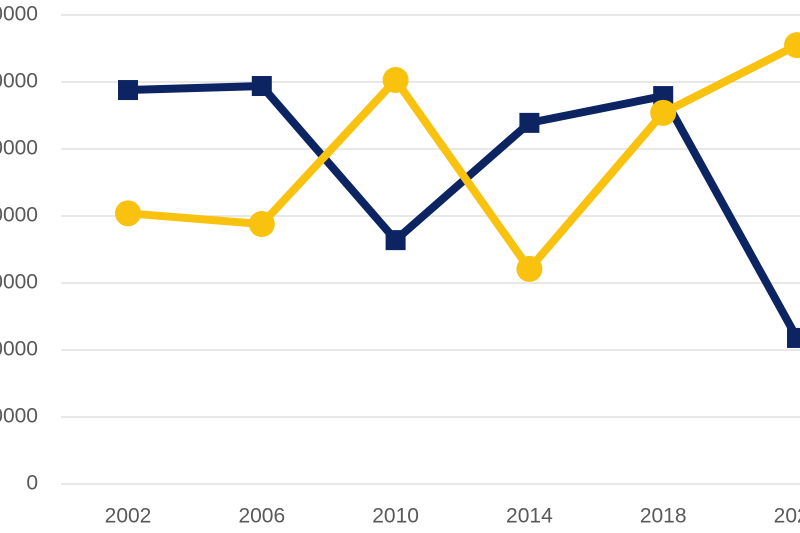 The height and width of the screenshot is (533, 800). Describe the element at coordinates (395, 516) in the screenshot. I see `x-tick-label: 2010` at that location.